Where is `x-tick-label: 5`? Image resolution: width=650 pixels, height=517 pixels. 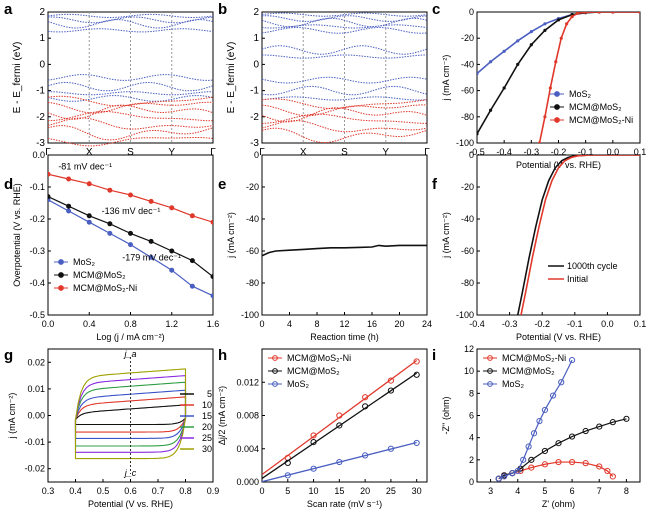 x-tick-label: 5 is located at coordinates (544, 491).